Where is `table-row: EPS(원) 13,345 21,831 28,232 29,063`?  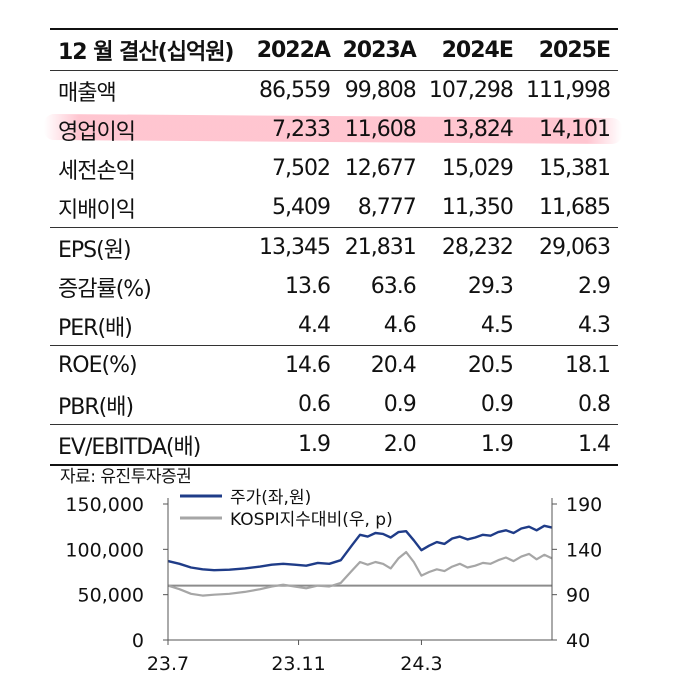
table-row: EPS(원) 13,345 21,831 28,232 29,063 is located at coordinates (334, 247).